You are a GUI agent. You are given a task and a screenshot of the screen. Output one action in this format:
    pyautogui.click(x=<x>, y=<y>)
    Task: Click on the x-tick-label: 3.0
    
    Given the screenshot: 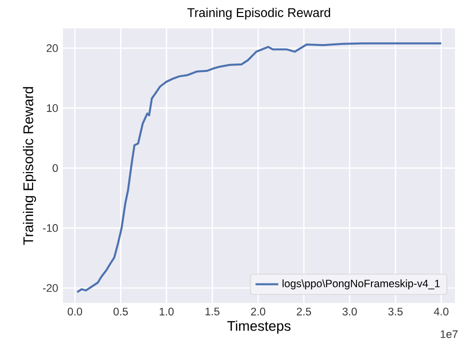 What is the action you would take?
    pyautogui.click(x=349, y=312)
    